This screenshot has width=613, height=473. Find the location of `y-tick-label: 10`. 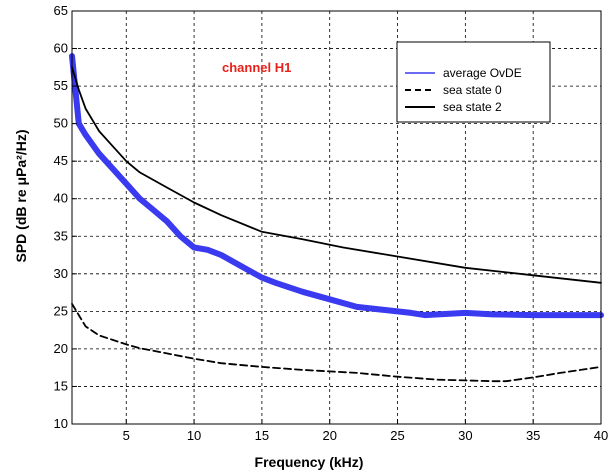

y-tick-label: 10 is located at coordinates (61, 423).